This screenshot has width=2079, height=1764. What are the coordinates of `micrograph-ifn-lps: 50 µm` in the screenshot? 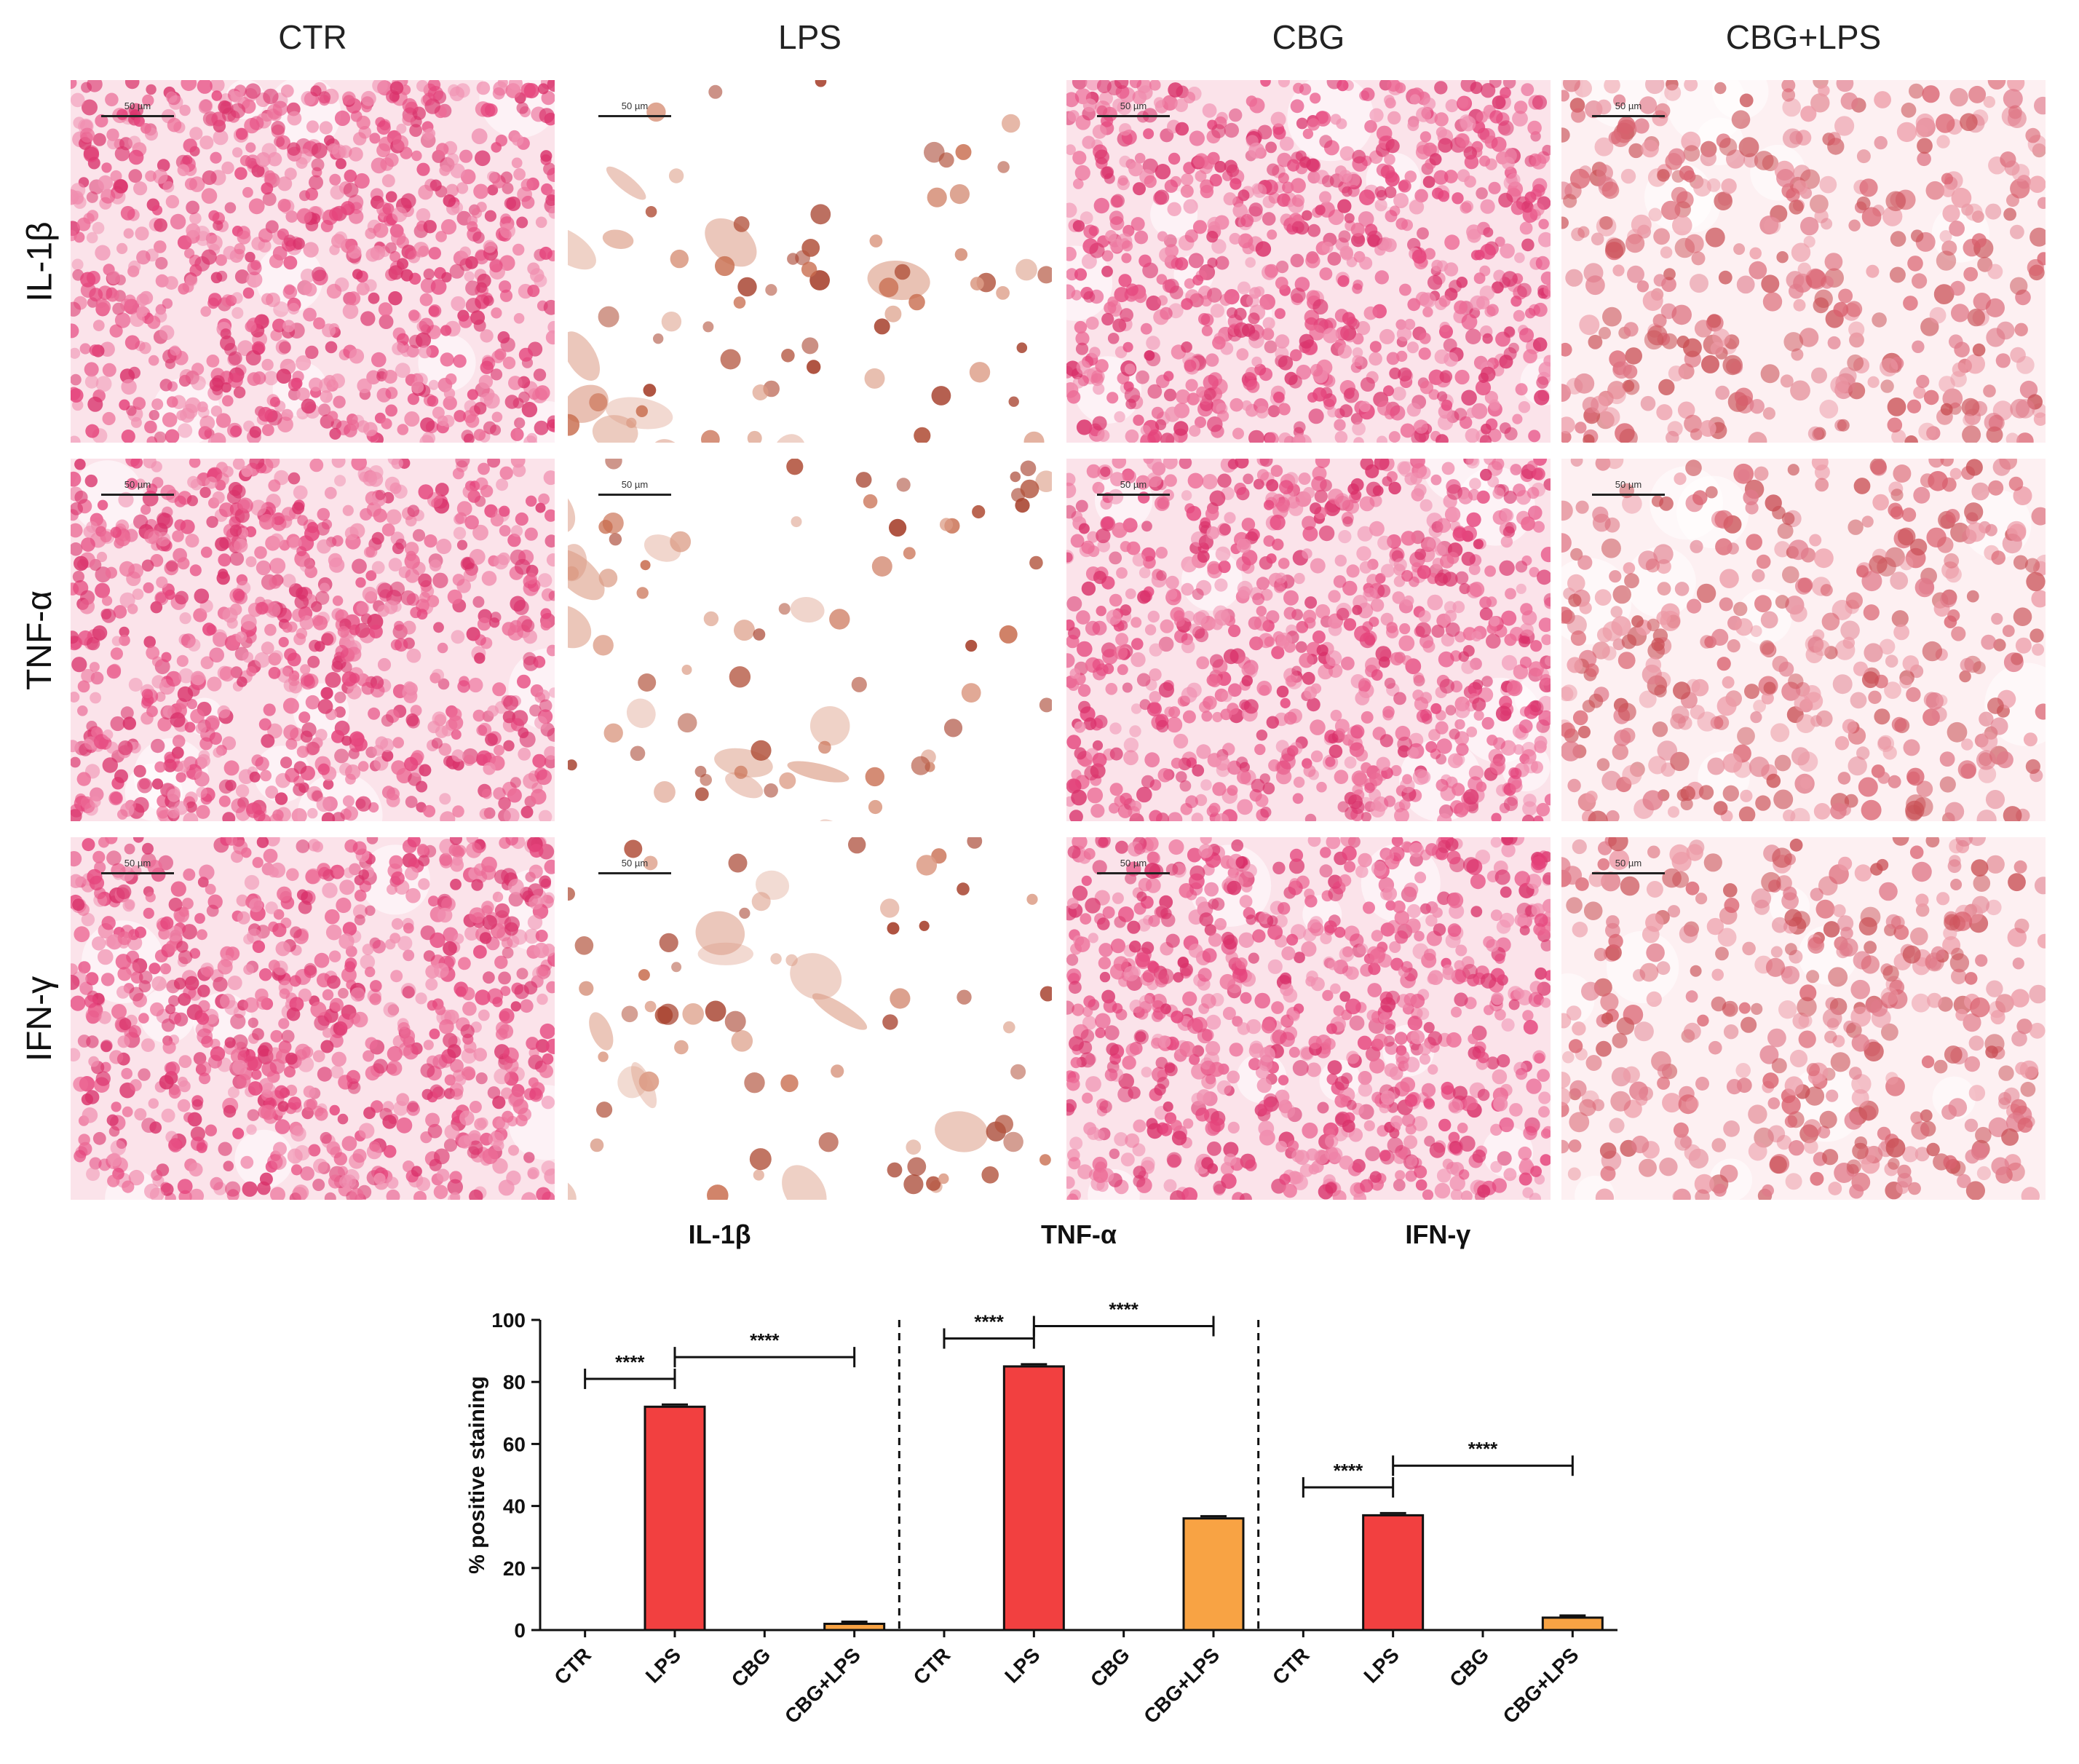 It's located at (810, 1019).